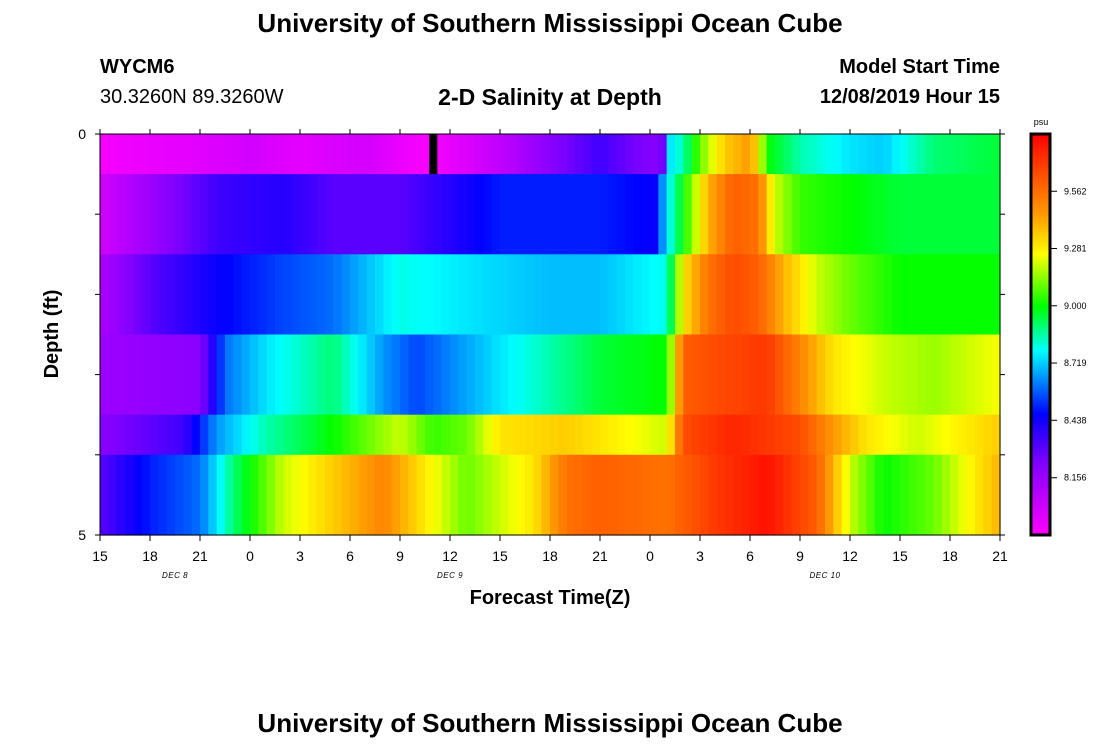 This screenshot has width=1100, height=750. I want to click on x-tick-label: 3, so click(300, 556).